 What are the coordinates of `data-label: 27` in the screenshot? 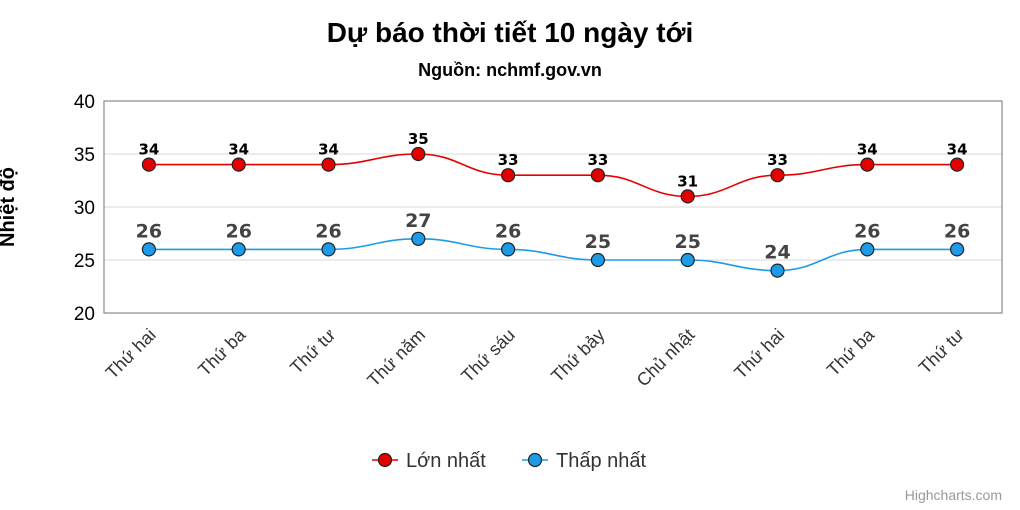 It's located at (418, 221).